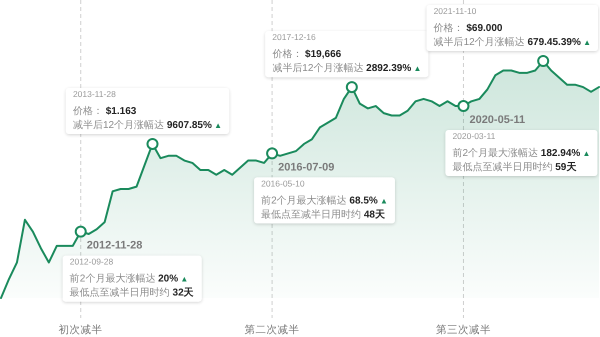 The height and width of the screenshot is (337, 600). I want to click on annotation: 2020-03-11 前2个月最大涨幅达 182.94% ▲ 最低点至减半日用时约 59天, so click(521, 153).